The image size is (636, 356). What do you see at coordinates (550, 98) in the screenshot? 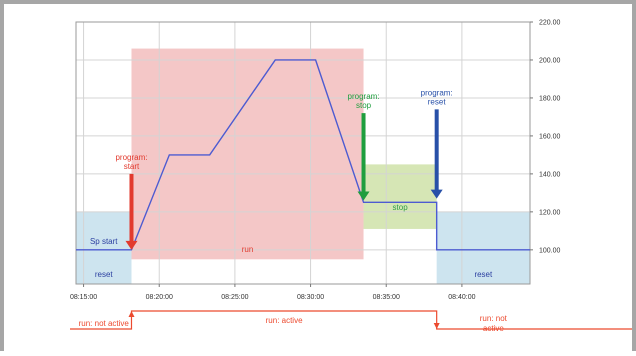
I see `y-tick-label: 180.00` at bounding box center [550, 98].